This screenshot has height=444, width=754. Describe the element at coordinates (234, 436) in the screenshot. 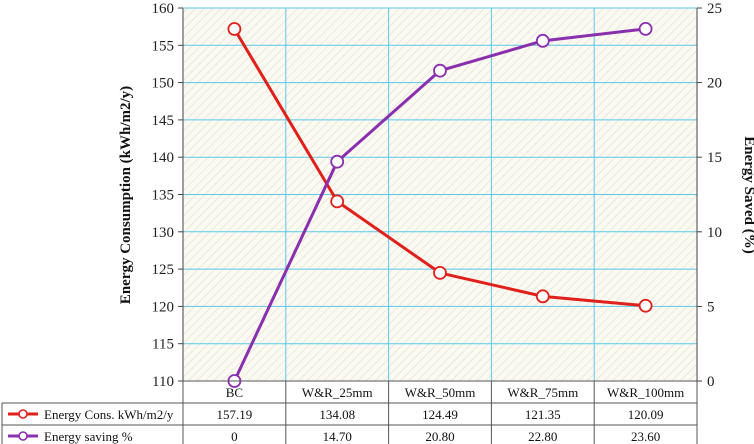

I see `table-cell: 0` at that location.